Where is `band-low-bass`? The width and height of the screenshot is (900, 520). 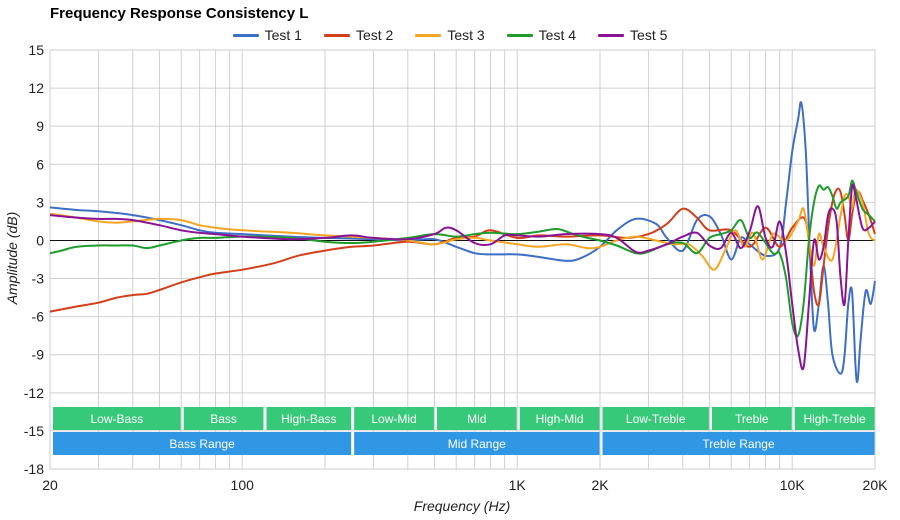 band-low-bass is located at coordinates (117, 418).